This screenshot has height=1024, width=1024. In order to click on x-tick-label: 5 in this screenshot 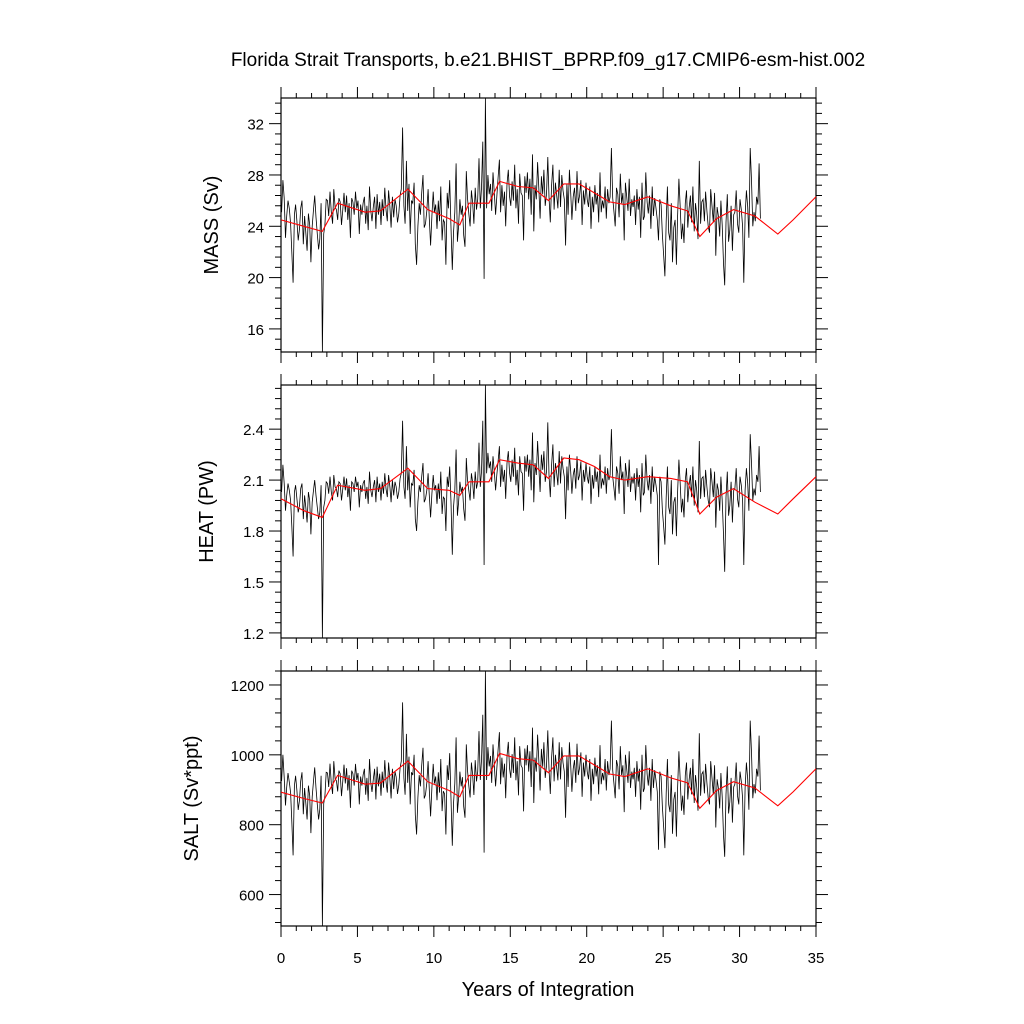, I will do `click(357, 958)`.